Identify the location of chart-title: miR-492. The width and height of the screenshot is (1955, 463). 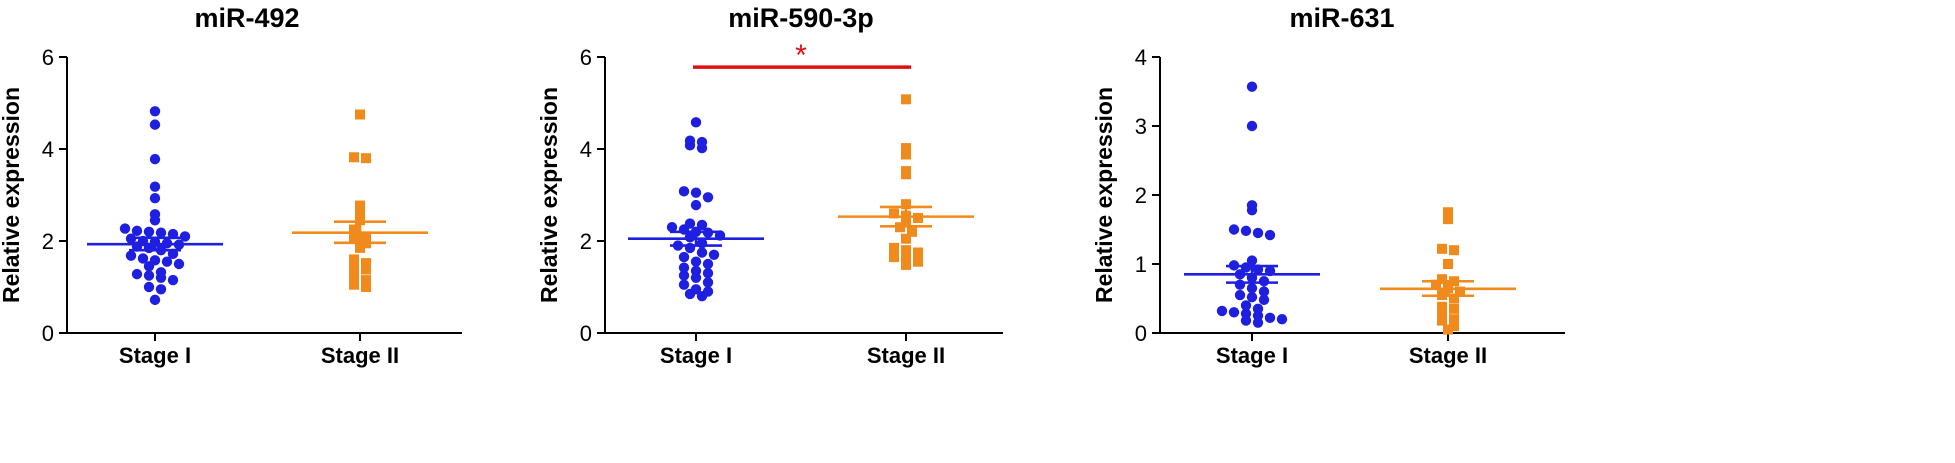
(246, 18).